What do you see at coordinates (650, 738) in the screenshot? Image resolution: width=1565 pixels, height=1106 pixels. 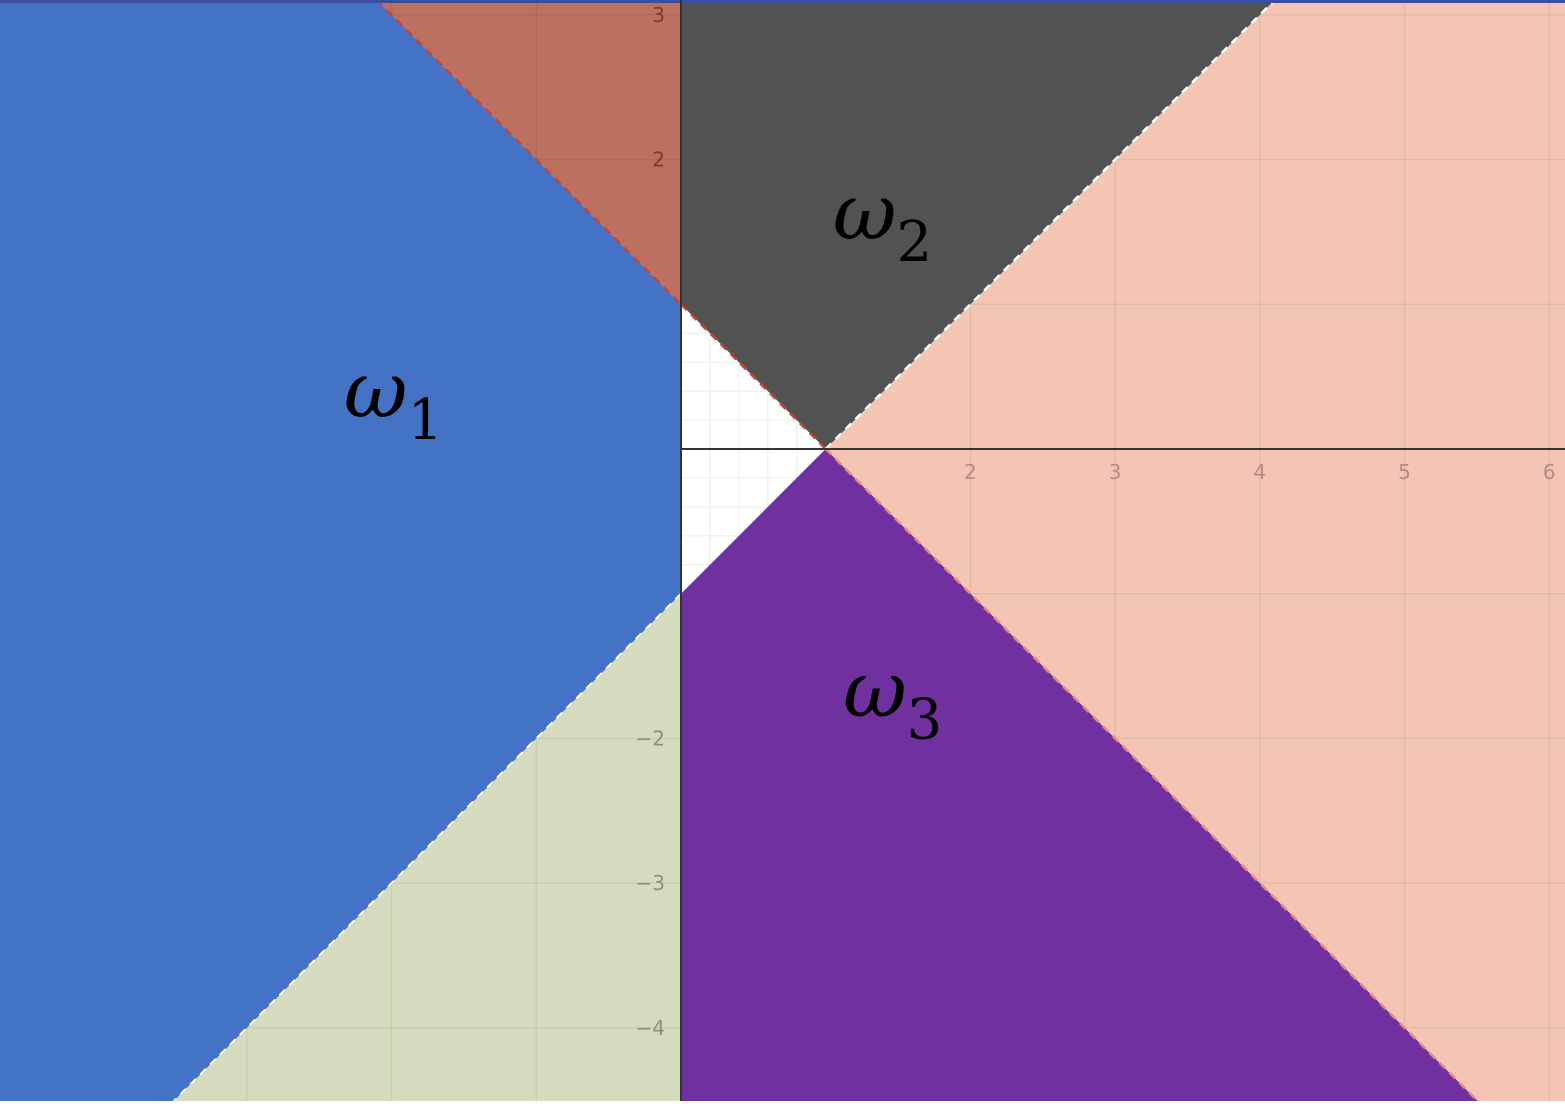 I see `y-tick-label: −2` at bounding box center [650, 738].